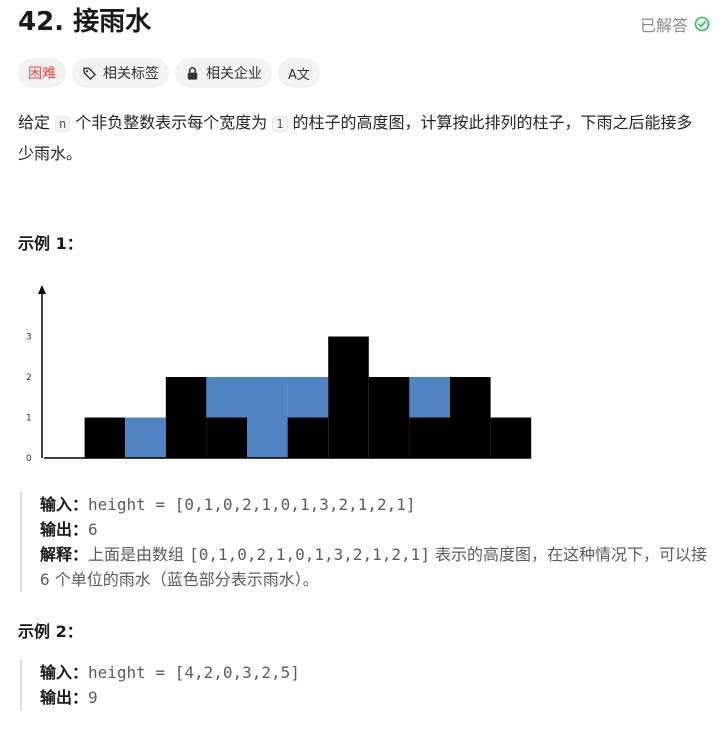  Describe the element at coordinates (663, 25) in the screenshot. I see `solved-label: 已解答` at that location.